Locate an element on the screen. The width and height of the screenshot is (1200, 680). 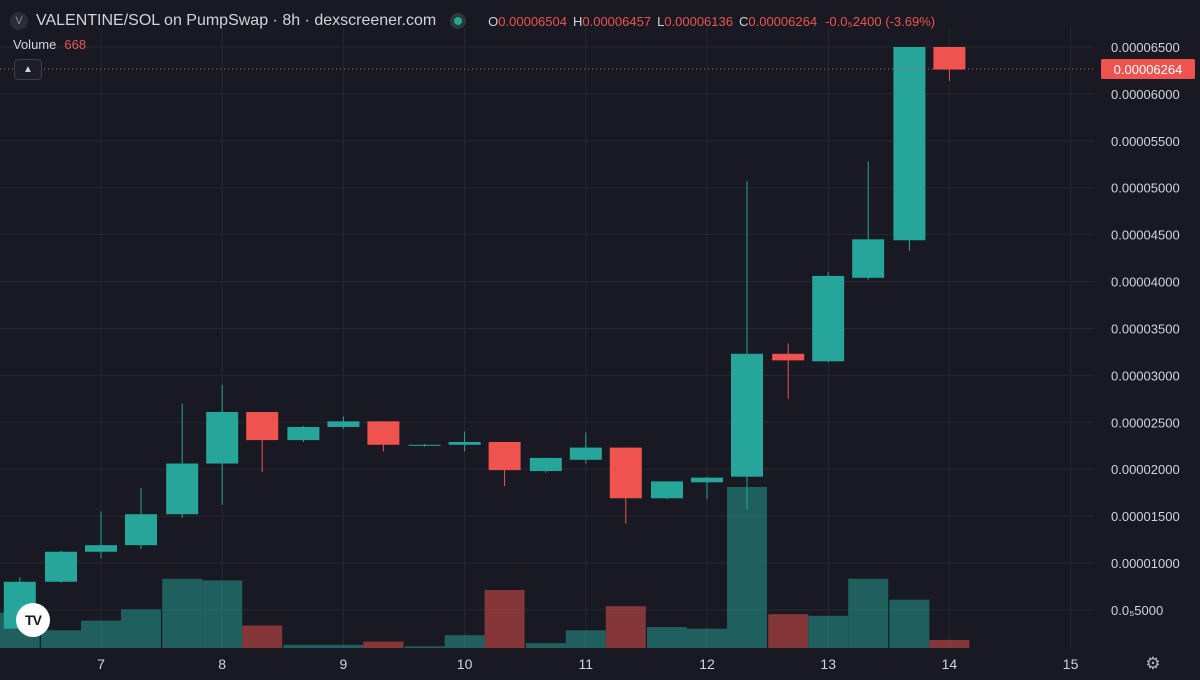
symbol-badge-icon: V is located at coordinates (19, 21).